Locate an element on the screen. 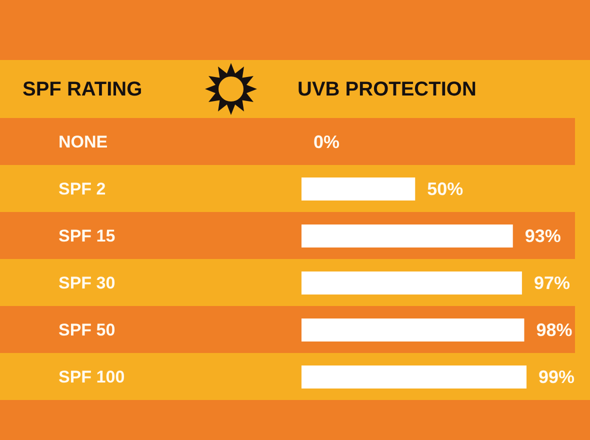 The width and height of the screenshot is (590, 440). data-label: 50% is located at coordinates (445, 189).